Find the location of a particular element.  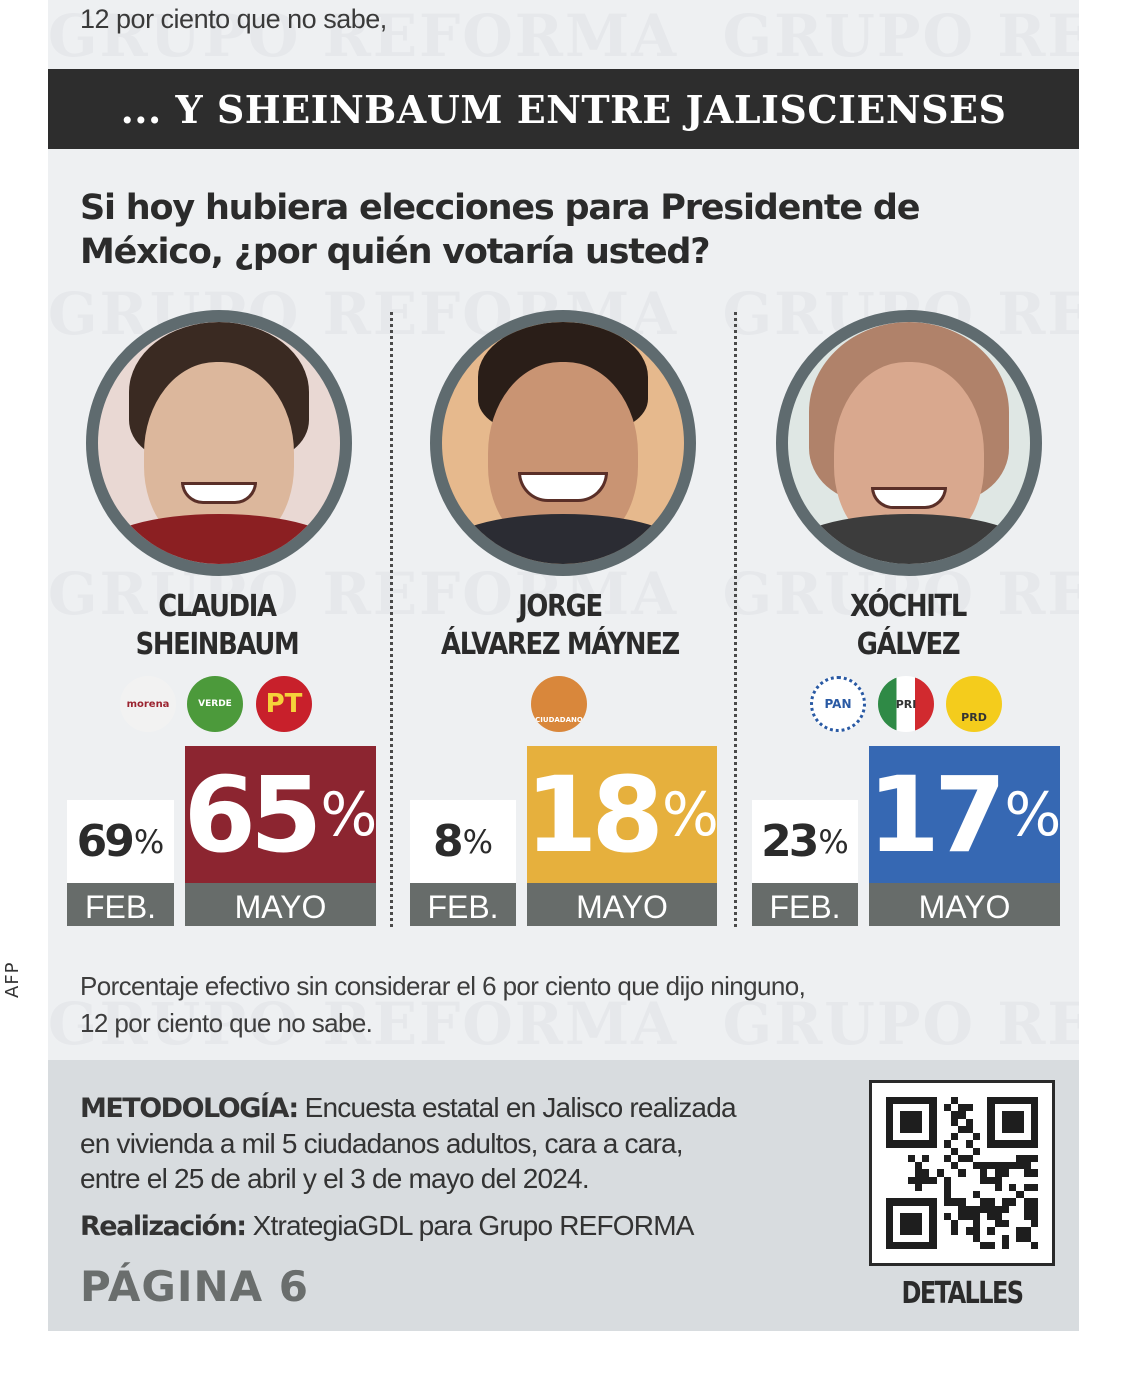

previous-section-note: 12 por ciento que no sabe, is located at coordinates (233, 19).